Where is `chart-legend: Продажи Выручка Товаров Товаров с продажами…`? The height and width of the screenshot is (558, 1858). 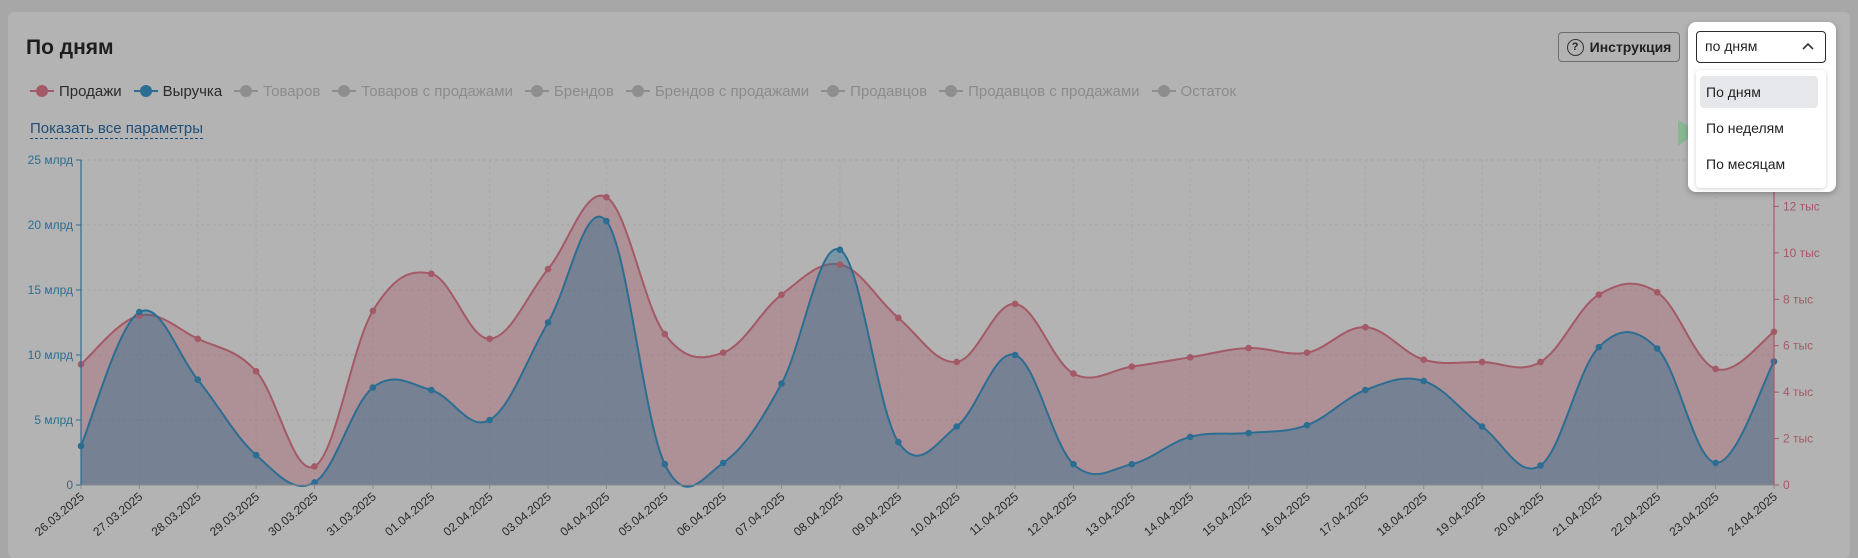
chart-legend: Продажи Выручка Товаров Товаров с продажами… is located at coordinates (639, 91).